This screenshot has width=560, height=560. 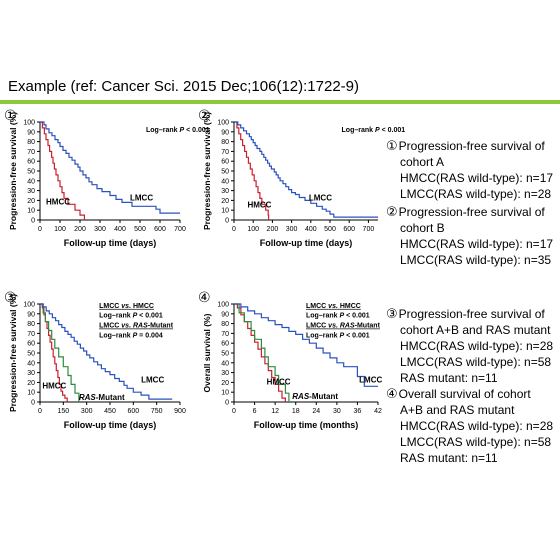 What do you see at coordinates (10, 297) in the screenshot?
I see `panel-number: ③` at bounding box center [10, 297].